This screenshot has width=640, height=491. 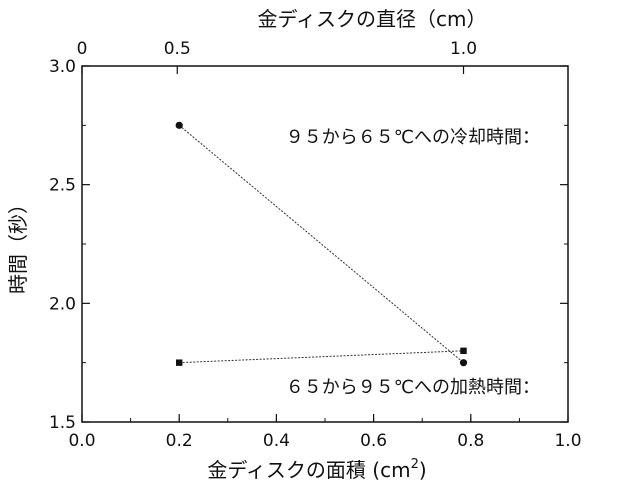 What do you see at coordinates (81, 441) in the screenshot?
I see `x-tick-label: 0.0` at bounding box center [81, 441].